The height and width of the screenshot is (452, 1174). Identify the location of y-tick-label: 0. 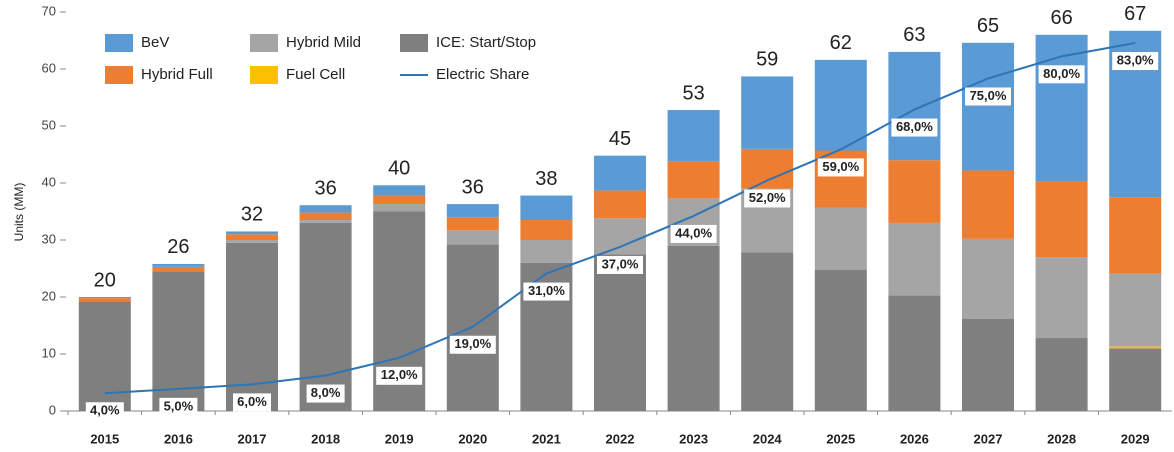
(52, 409).